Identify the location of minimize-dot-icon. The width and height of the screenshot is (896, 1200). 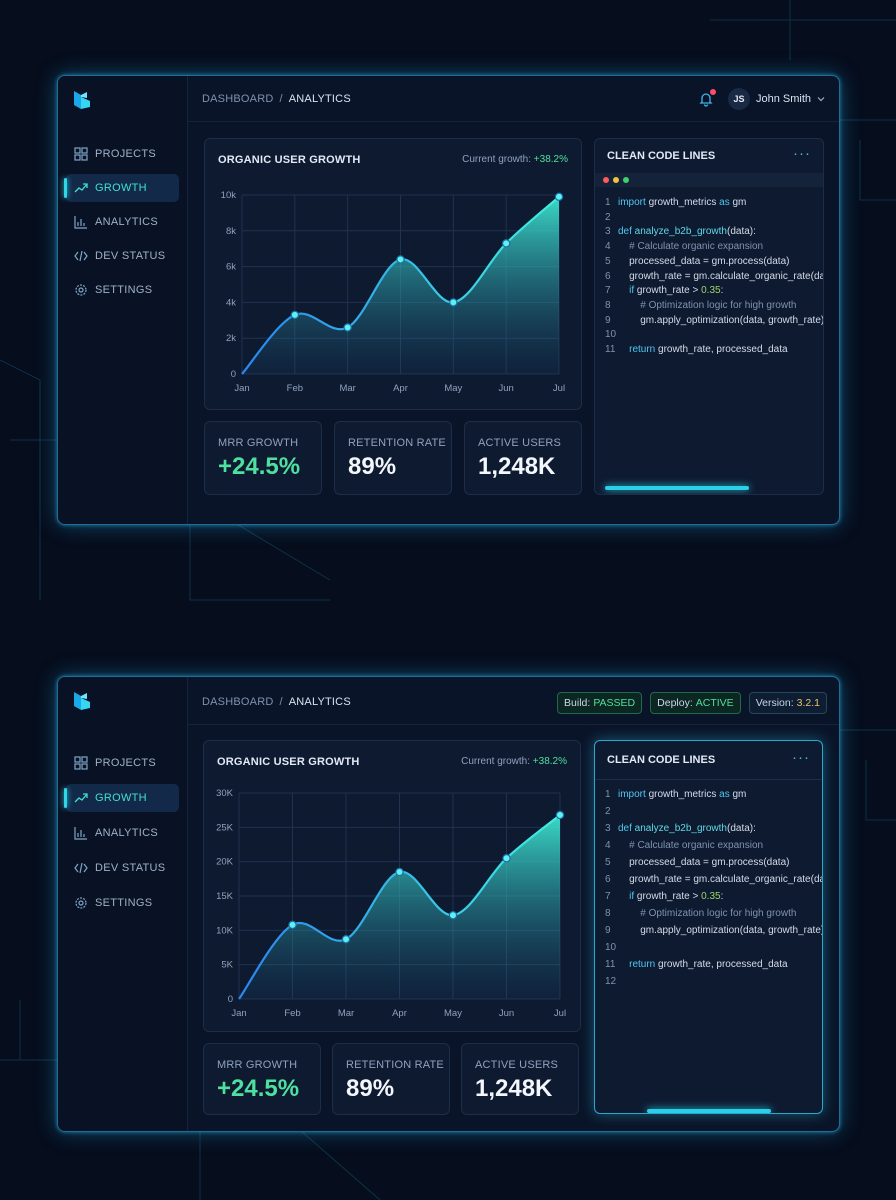
(616, 180).